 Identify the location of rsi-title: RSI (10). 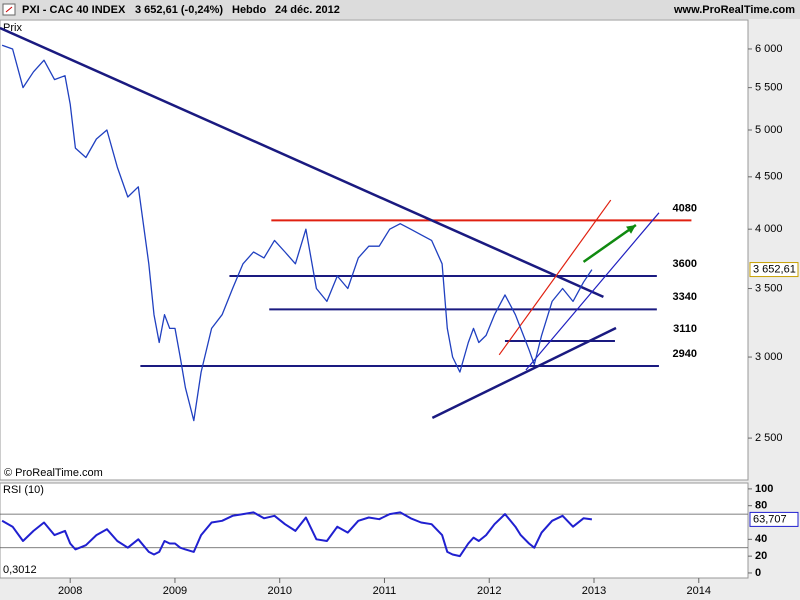
(23, 490).